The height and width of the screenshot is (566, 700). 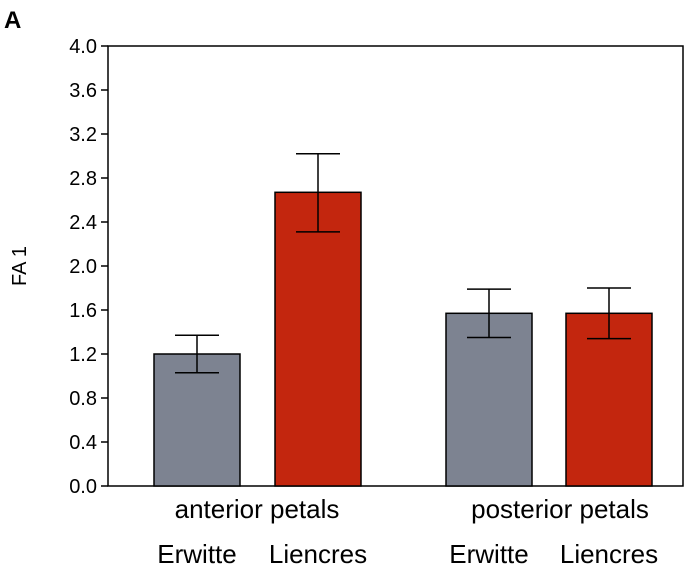 What do you see at coordinates (257, 509) in the screenshot?
I see `group-label: anterior petals` at bounding box center [257, 509].